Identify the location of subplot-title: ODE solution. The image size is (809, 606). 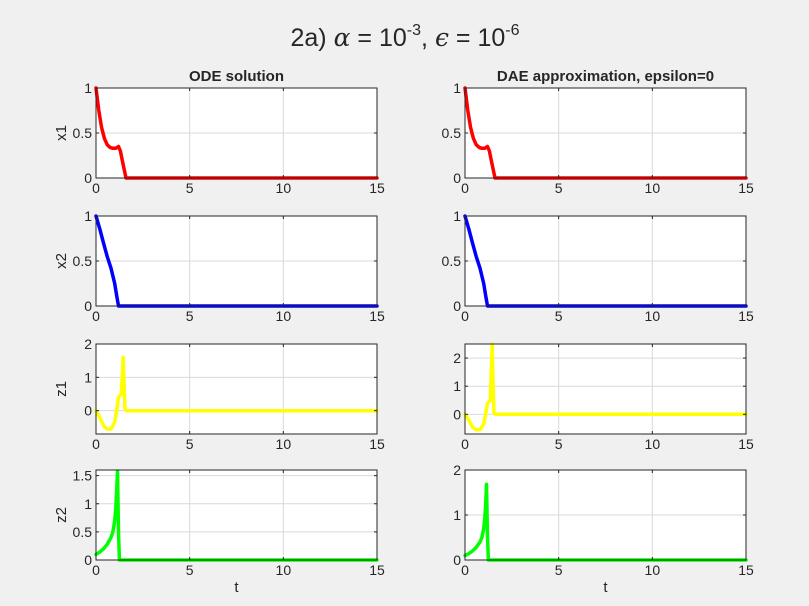
(236, 76).